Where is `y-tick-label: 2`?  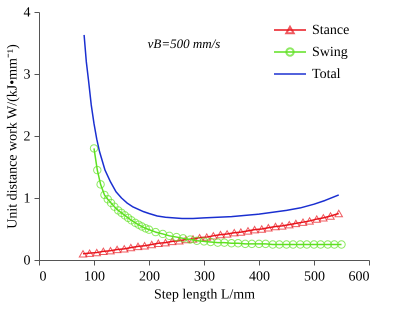 y-tick-label: 2 is located at coordinates (27, 137).